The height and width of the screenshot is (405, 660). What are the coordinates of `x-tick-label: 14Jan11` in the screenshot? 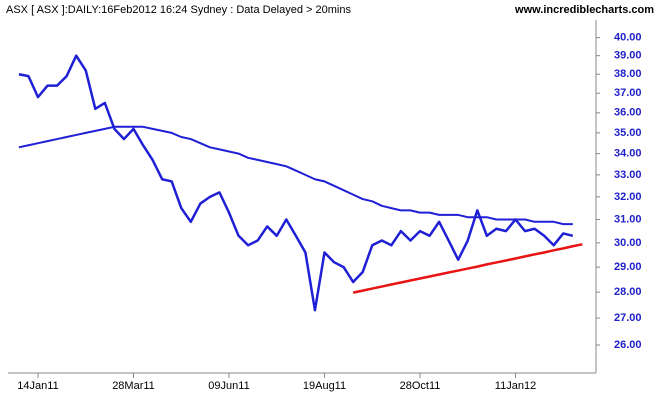 It's located at (37, 386).